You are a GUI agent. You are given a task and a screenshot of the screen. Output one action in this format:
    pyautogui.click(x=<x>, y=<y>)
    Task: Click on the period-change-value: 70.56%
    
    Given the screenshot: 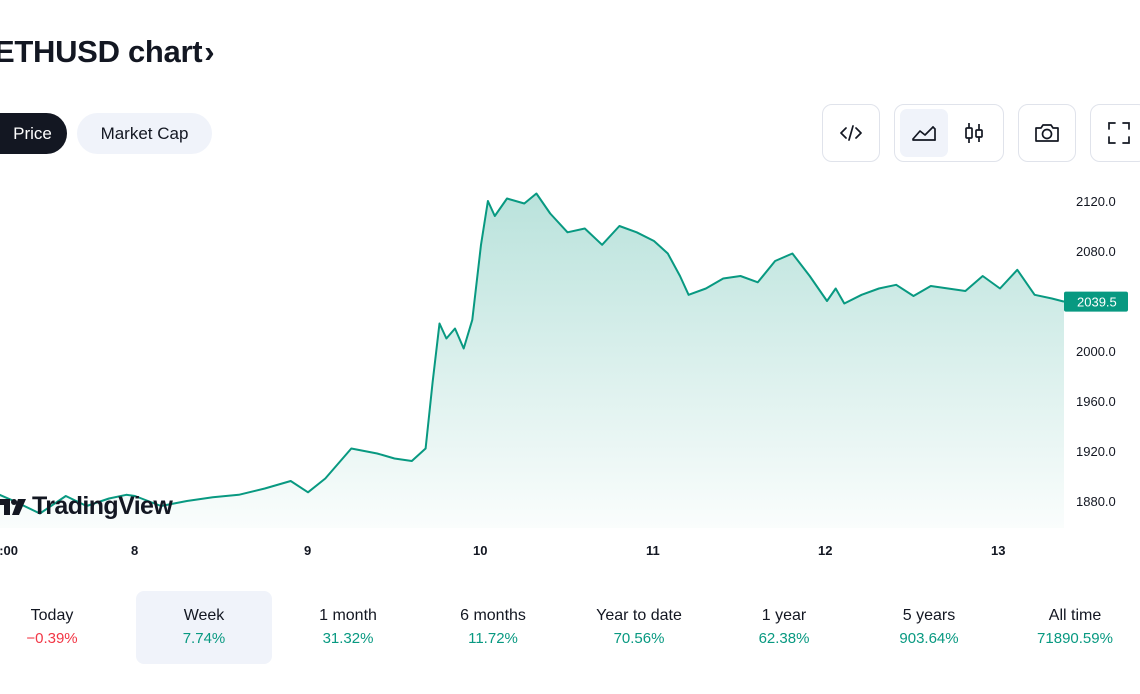 What is the action you would take?
    pyautogui.click(x=639, y=638)
    